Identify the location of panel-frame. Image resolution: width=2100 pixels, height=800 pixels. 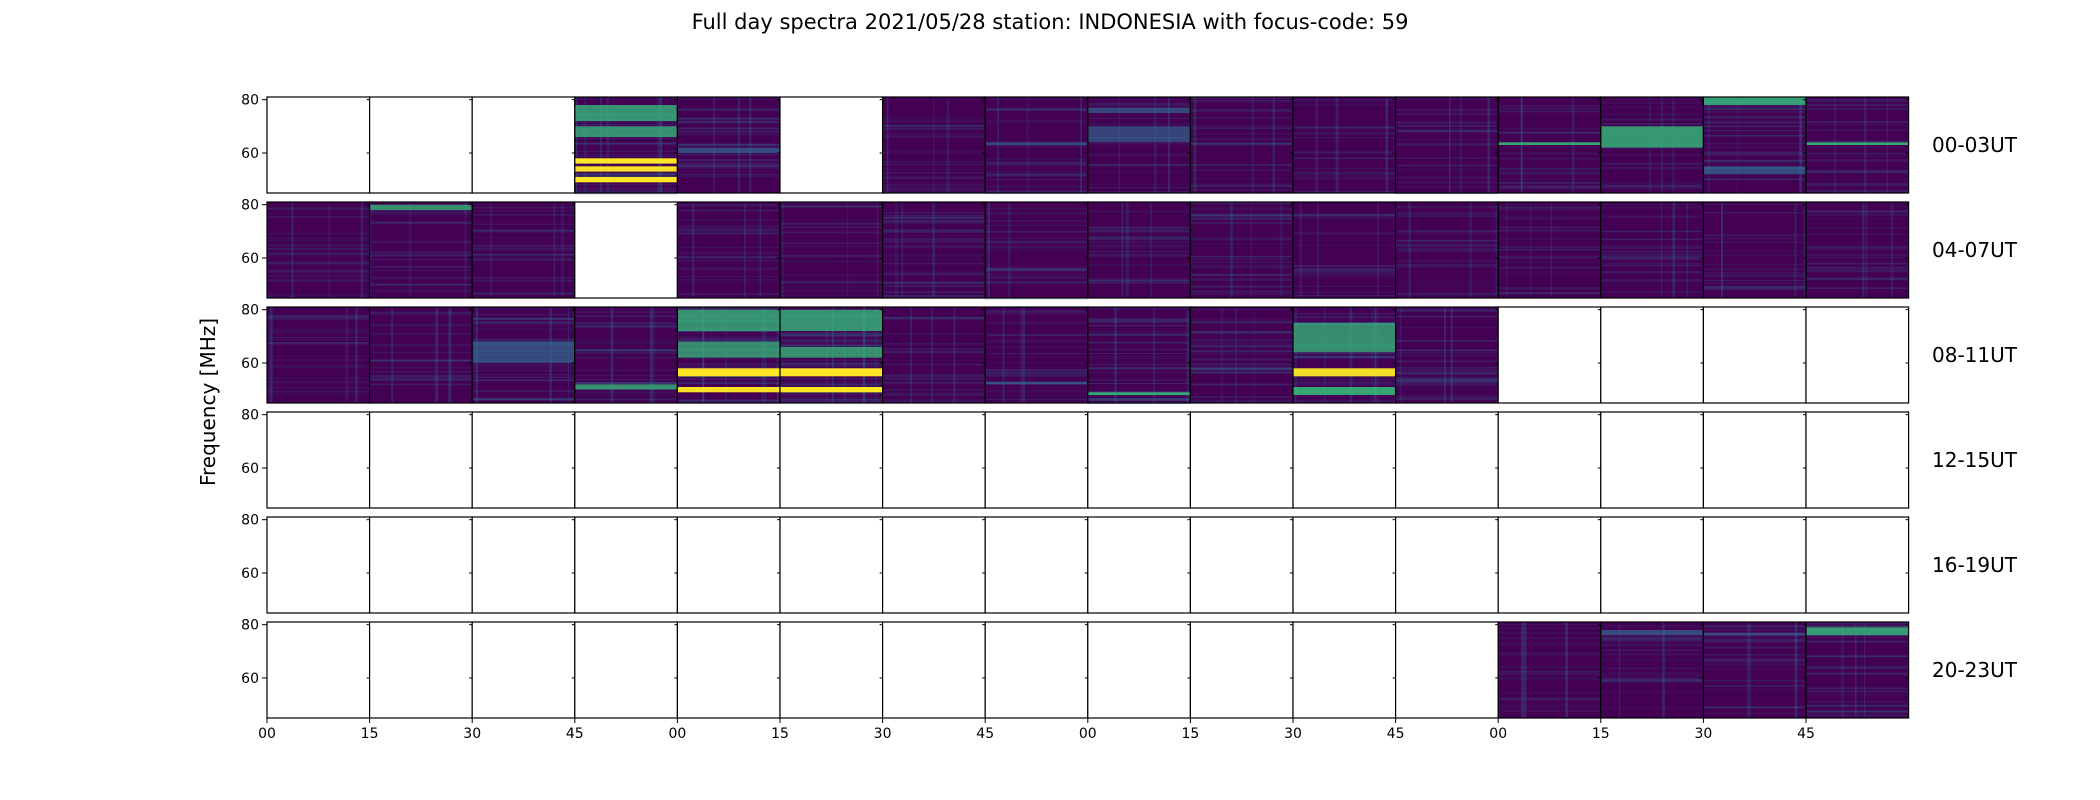
(1857, 250).